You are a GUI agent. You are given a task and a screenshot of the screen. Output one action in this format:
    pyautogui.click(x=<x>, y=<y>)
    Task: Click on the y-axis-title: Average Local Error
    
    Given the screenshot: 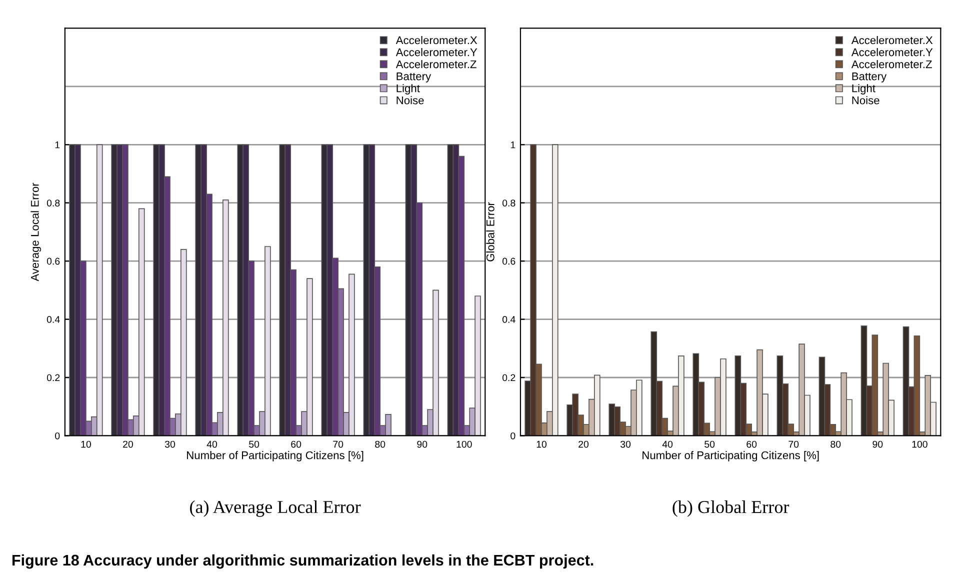 What is the action you would take?
    pyautogui.click(x=36, y=232)
    